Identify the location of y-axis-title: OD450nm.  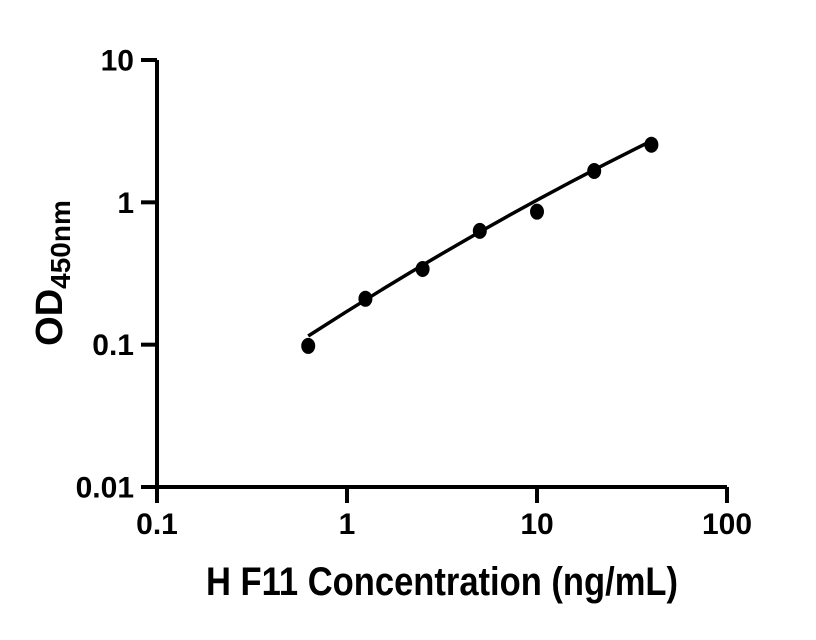
(52, 273).